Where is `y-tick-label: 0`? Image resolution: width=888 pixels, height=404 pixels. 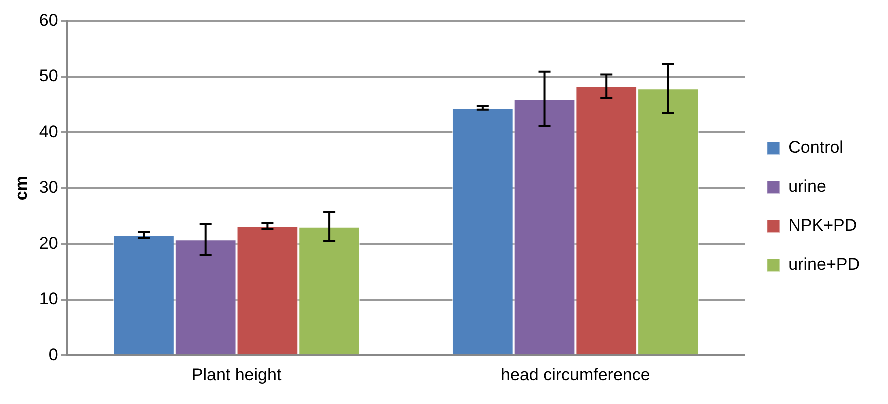 y-tick-label: 0 is located at coordinates (53, 354).